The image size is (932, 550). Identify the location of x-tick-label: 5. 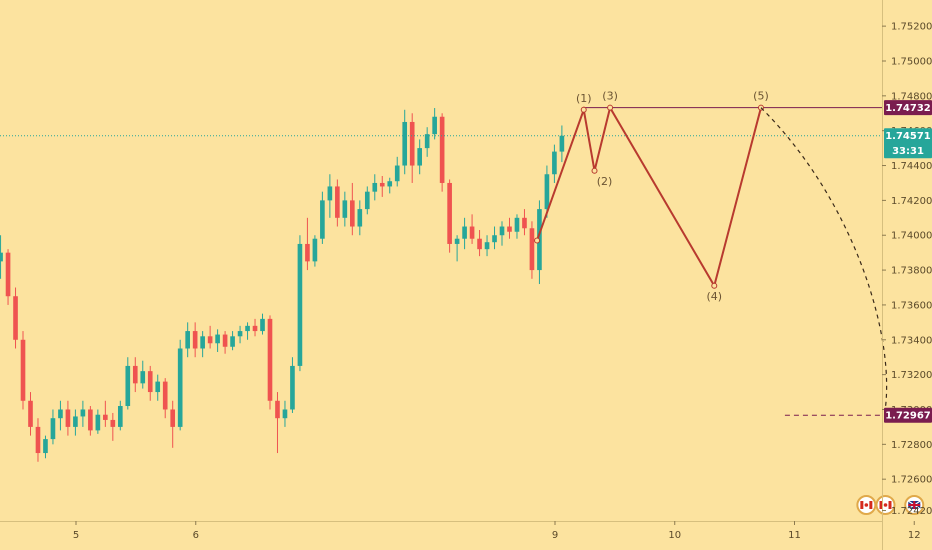
(76, 535).